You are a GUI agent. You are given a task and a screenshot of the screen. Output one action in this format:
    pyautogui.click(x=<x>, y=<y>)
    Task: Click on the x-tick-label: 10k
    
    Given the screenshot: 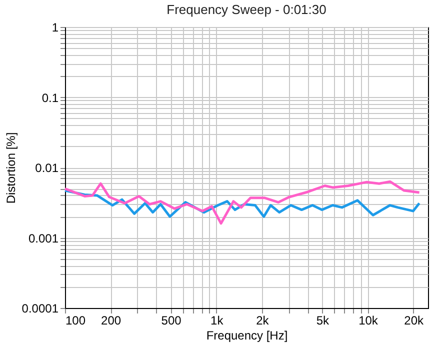 What is the action you would take?
    pyautogui.click(x=368, y=321)
    